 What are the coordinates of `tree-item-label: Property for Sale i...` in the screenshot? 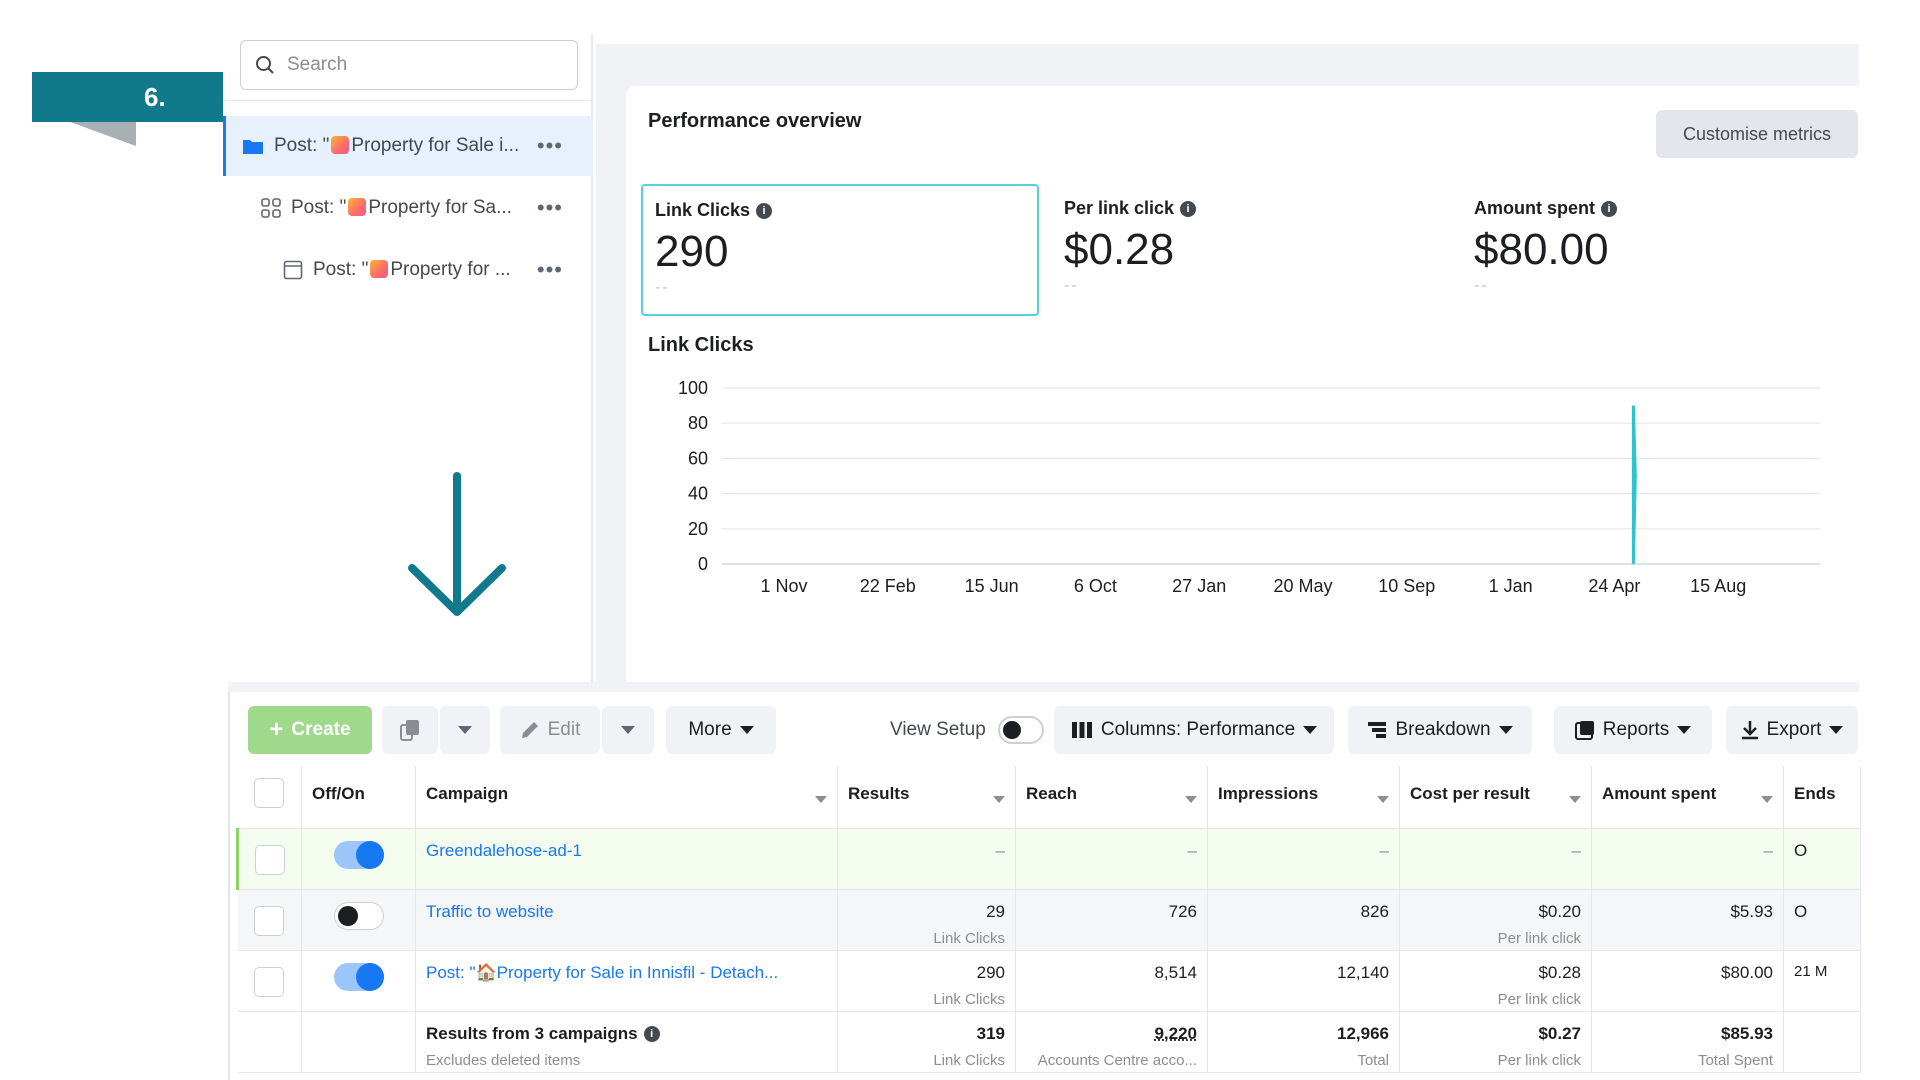 It's located at (435, 145).